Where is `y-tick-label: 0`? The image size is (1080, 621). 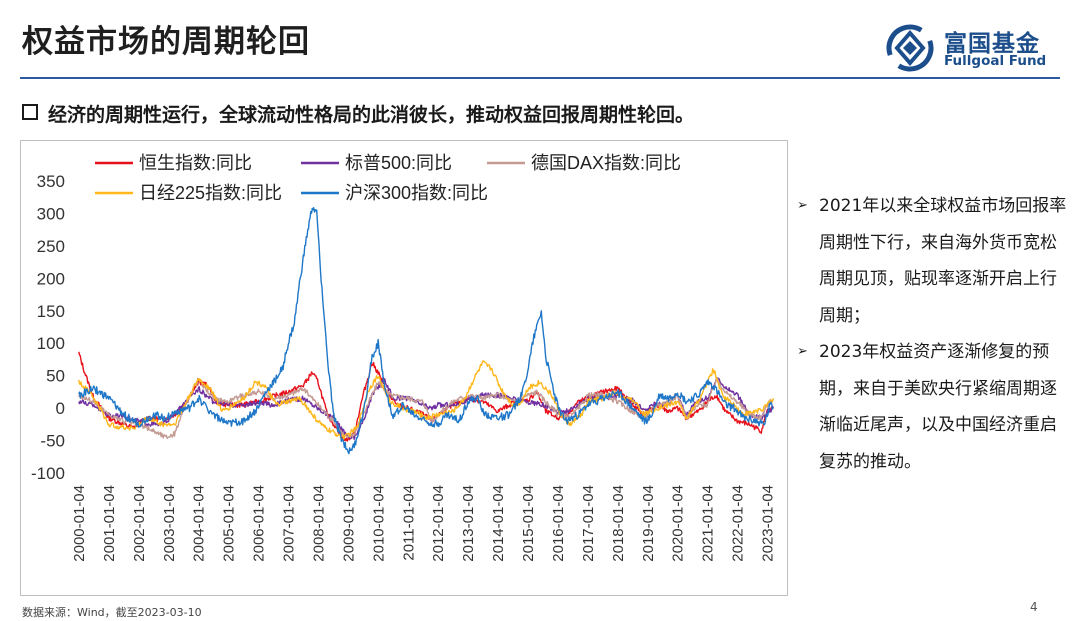
y-tick-label: 0 is located at coordinates (60, 408).